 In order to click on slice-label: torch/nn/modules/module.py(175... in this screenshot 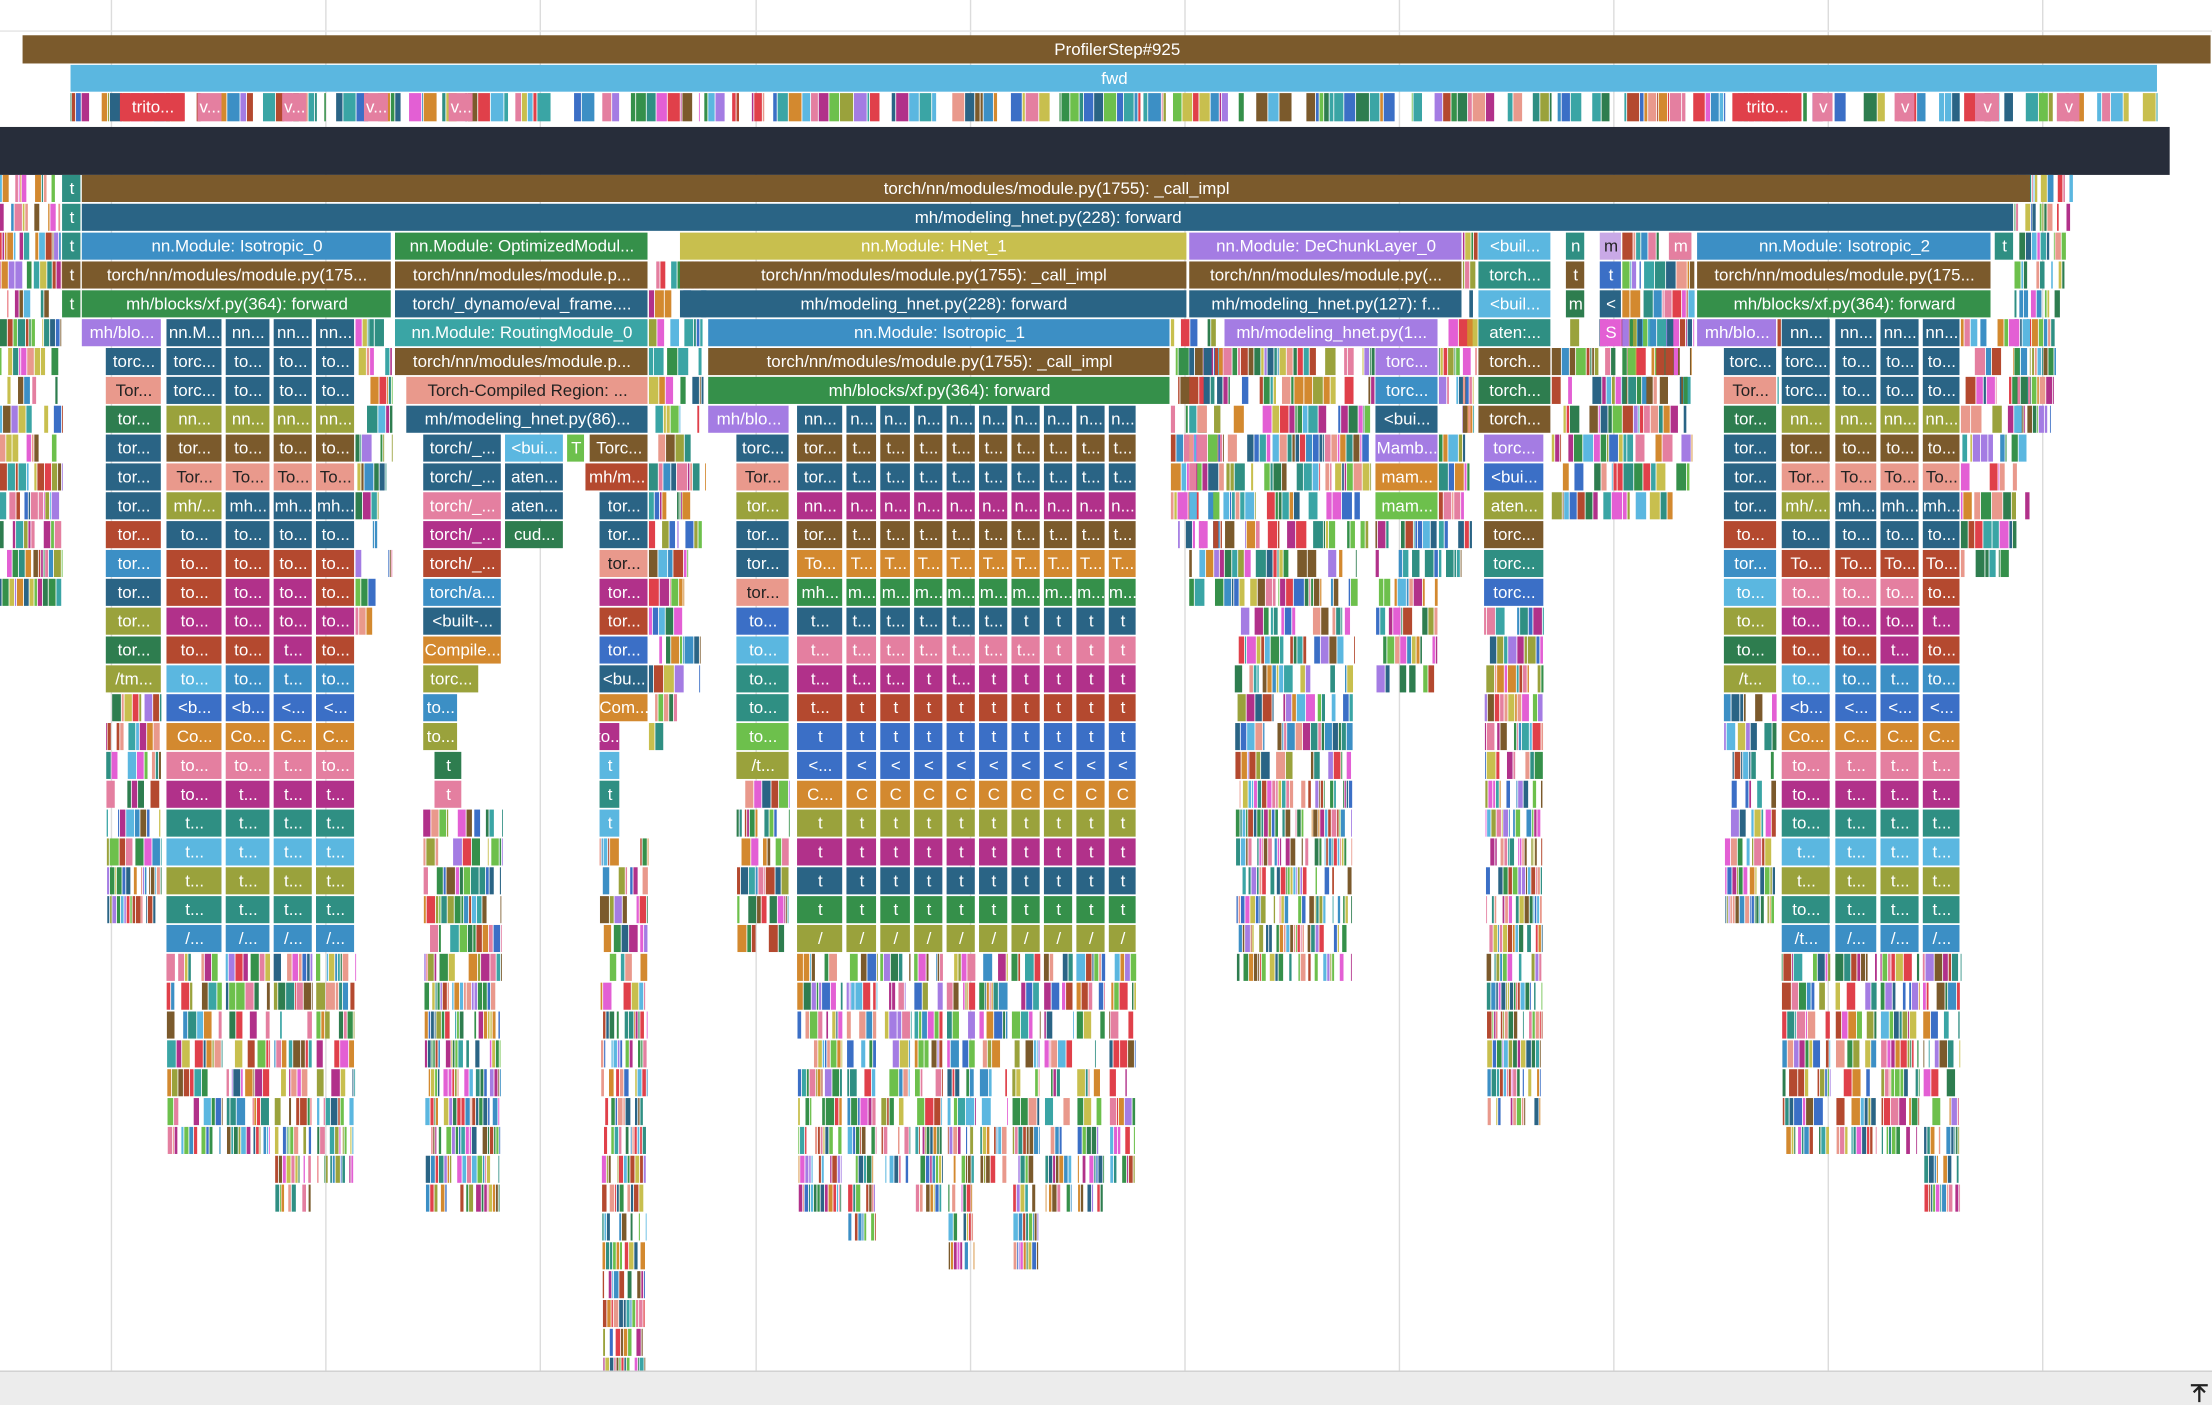, I will do `click(1844, 275)`.